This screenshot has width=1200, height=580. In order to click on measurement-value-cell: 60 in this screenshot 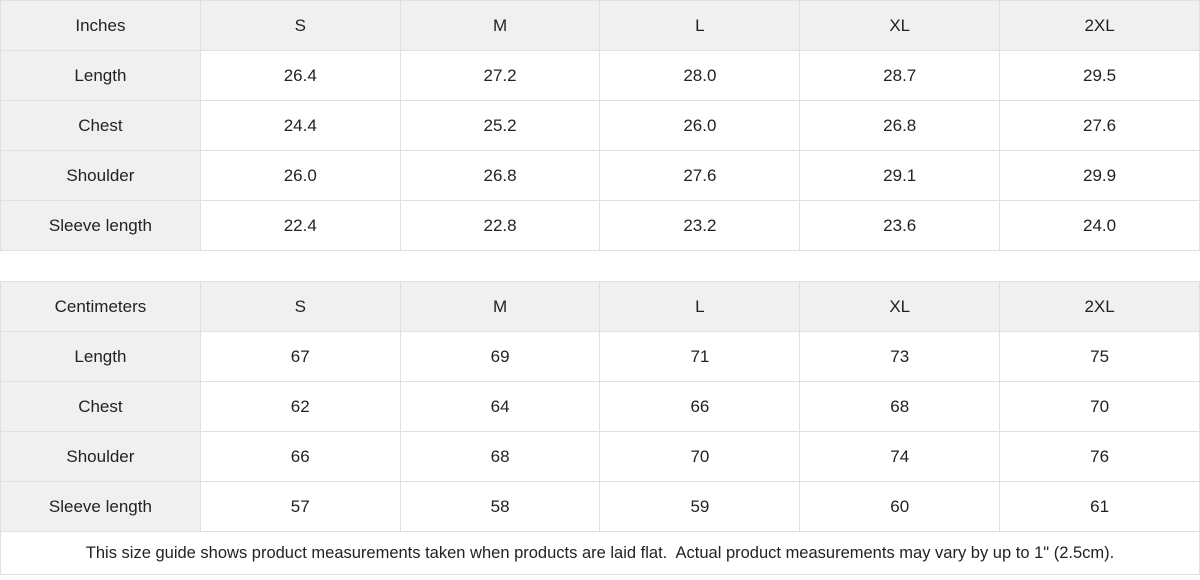, I will do `click(900, 506)`.